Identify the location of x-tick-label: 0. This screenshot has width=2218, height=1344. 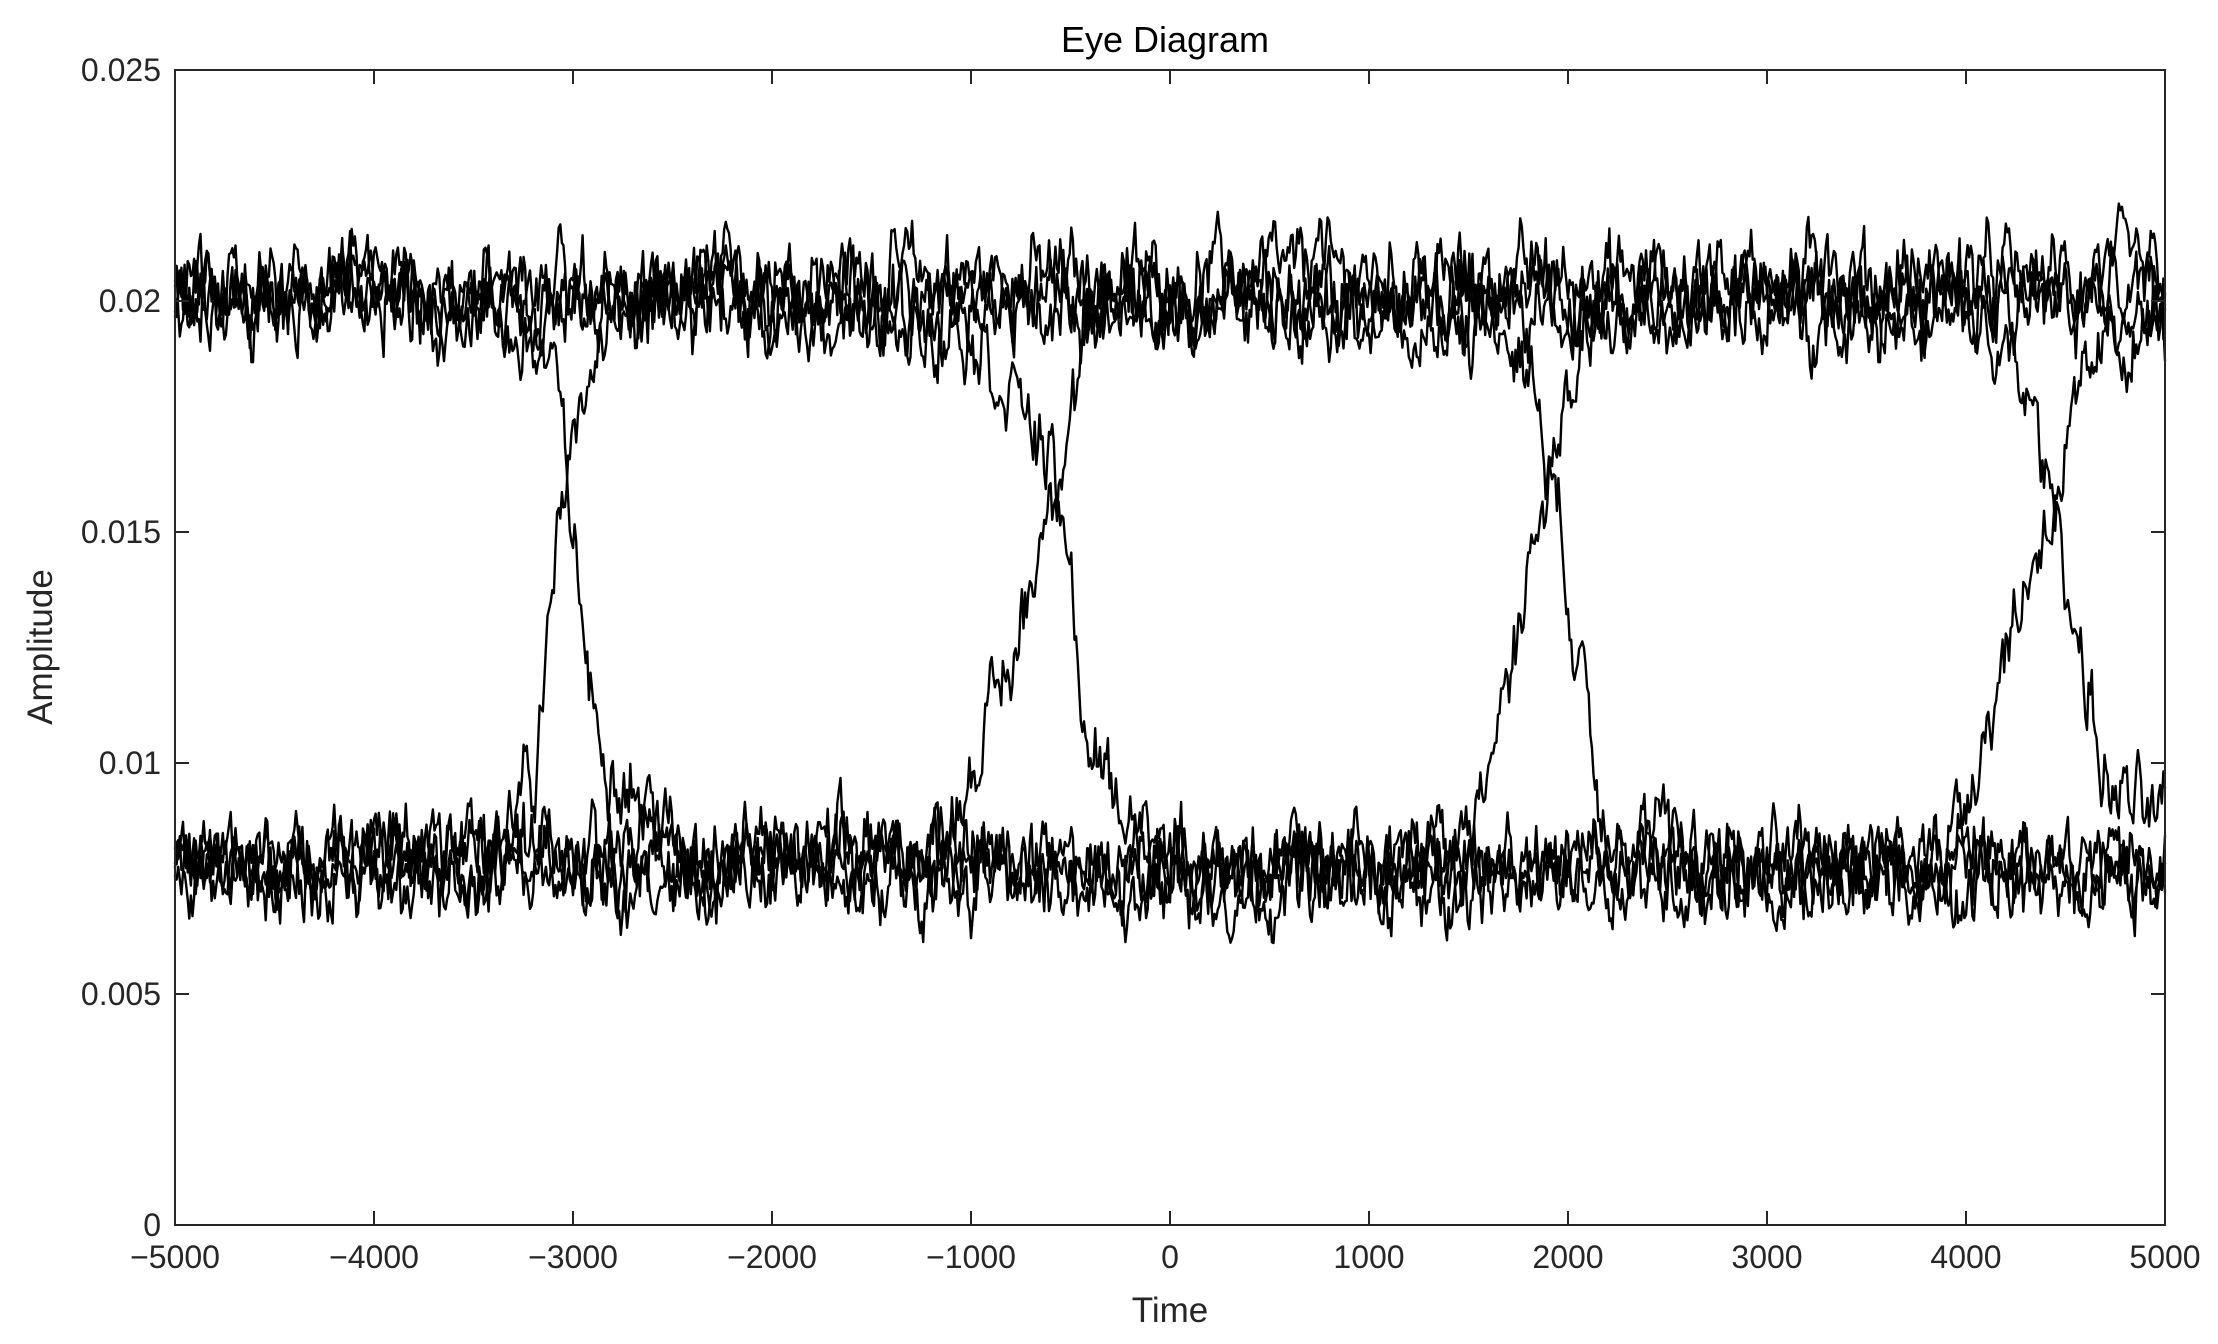
(1170, 1257).